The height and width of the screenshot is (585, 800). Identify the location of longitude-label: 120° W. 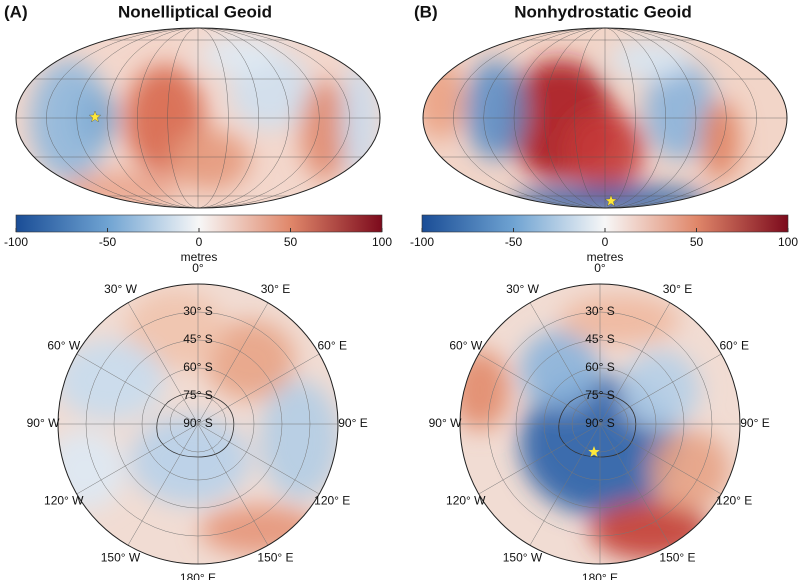
(64, 501).